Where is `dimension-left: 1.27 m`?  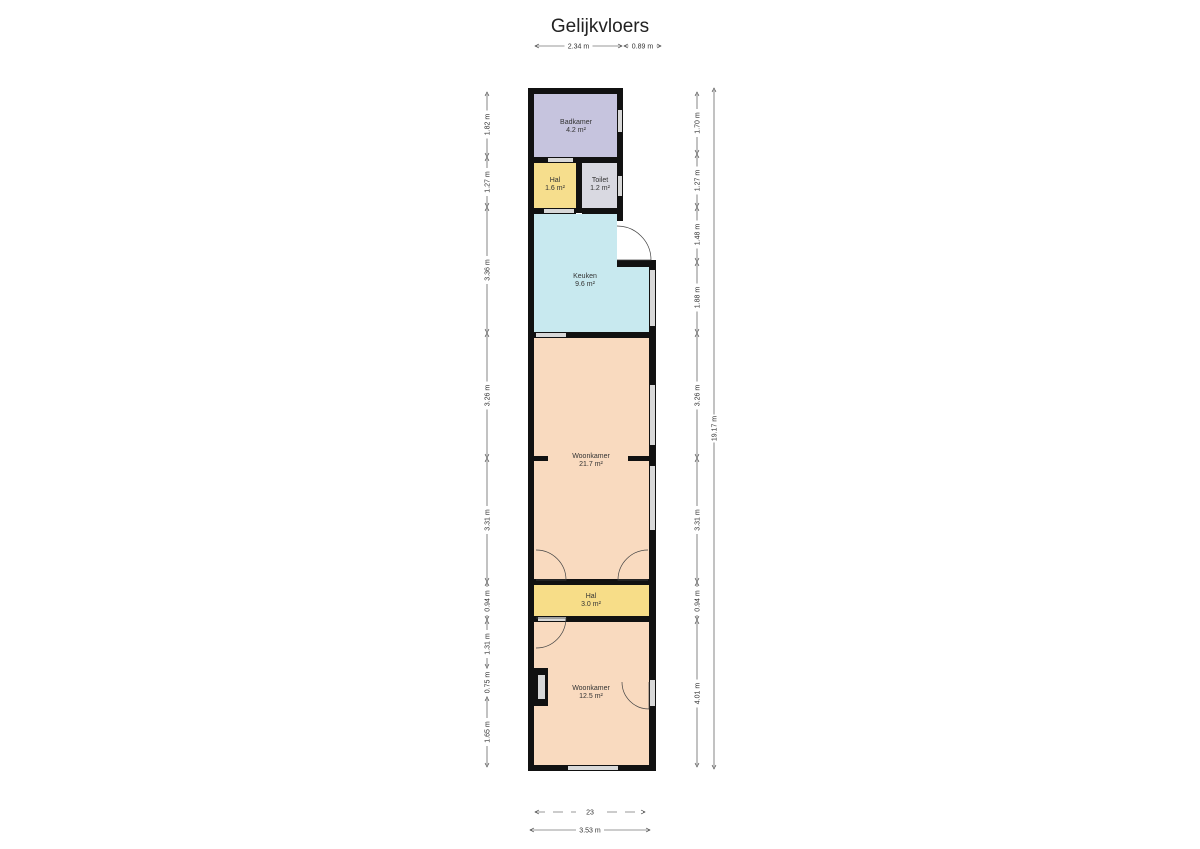
dimension-left: 1.27 m is located at coordinates (488, 182).